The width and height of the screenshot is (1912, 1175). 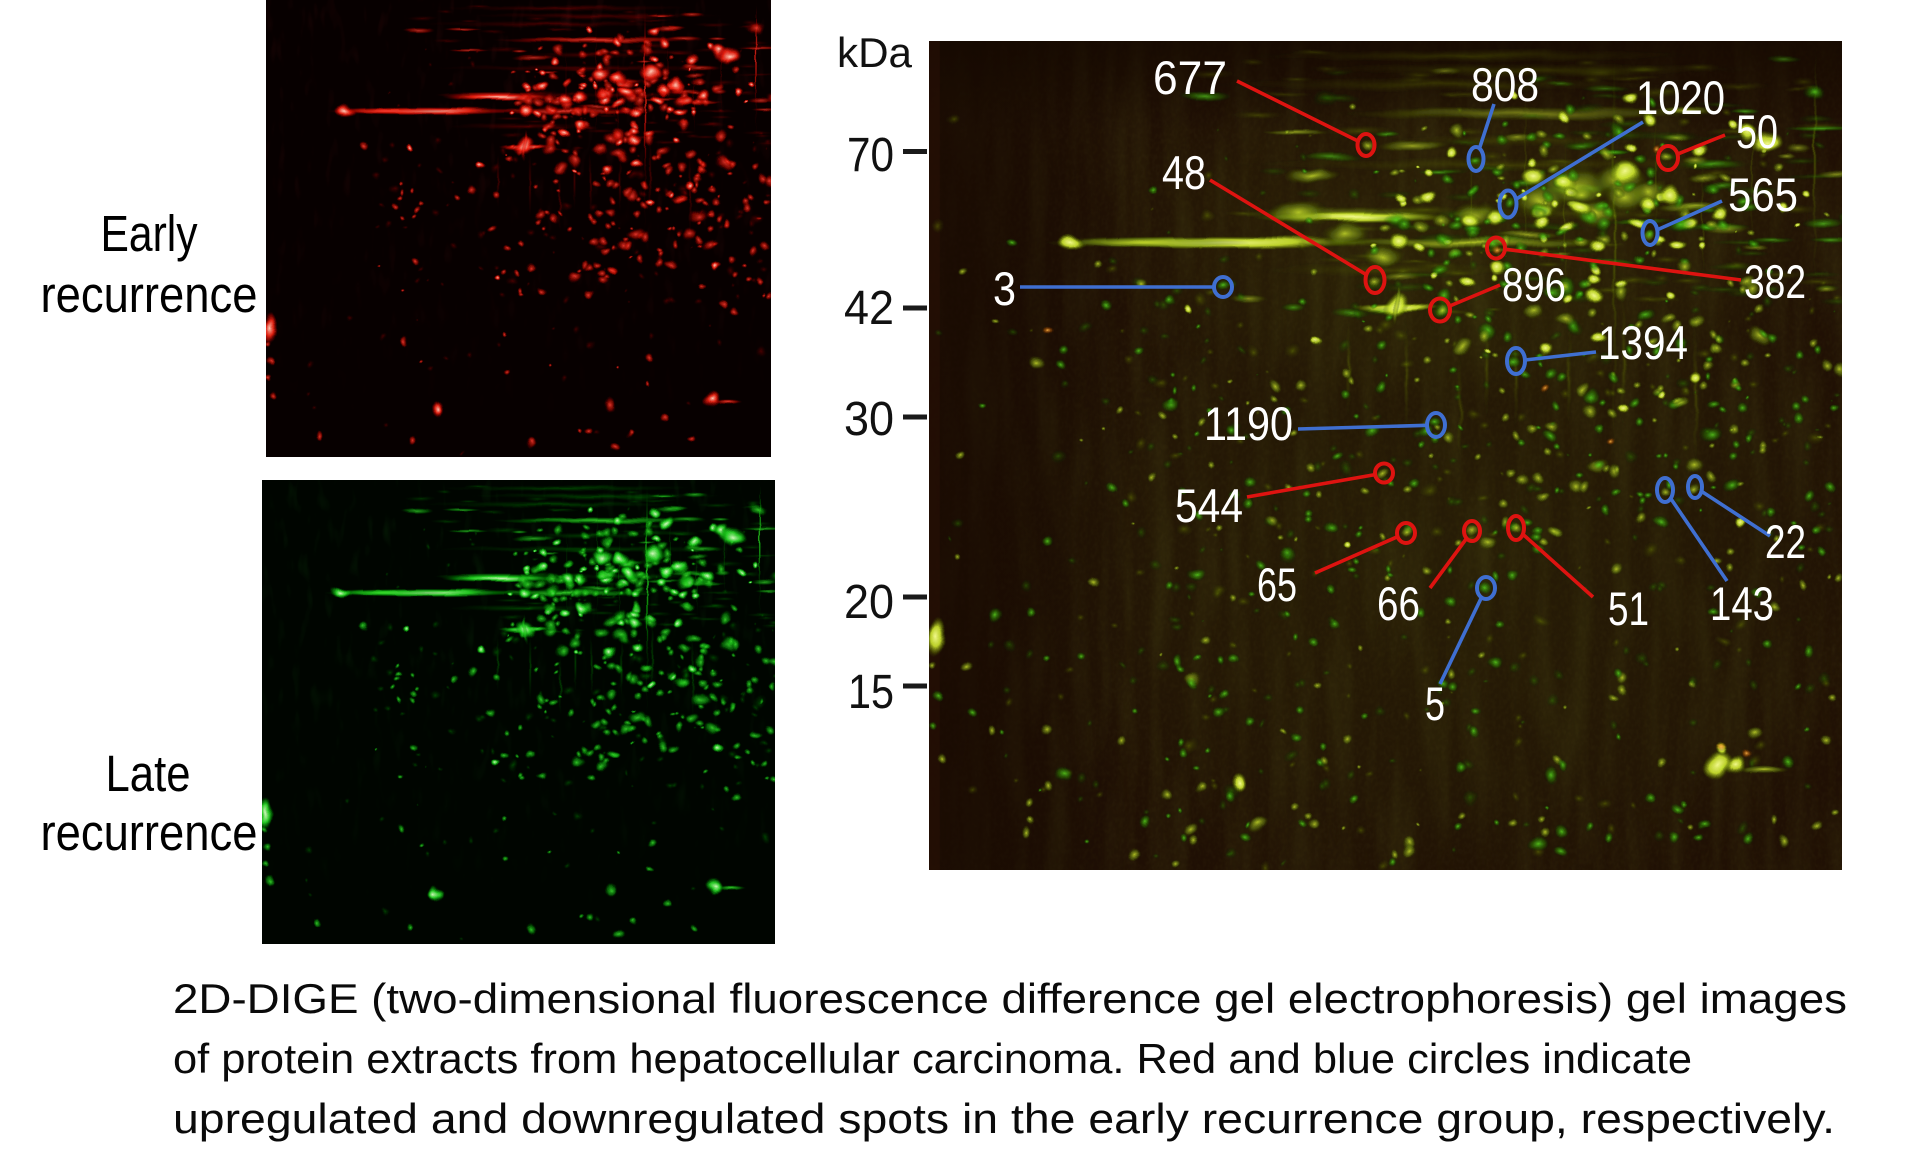 What do you see at coordinates (148, 773) in the screenshot?
I see `svg-text: Late` at bounding box center [148, 773].